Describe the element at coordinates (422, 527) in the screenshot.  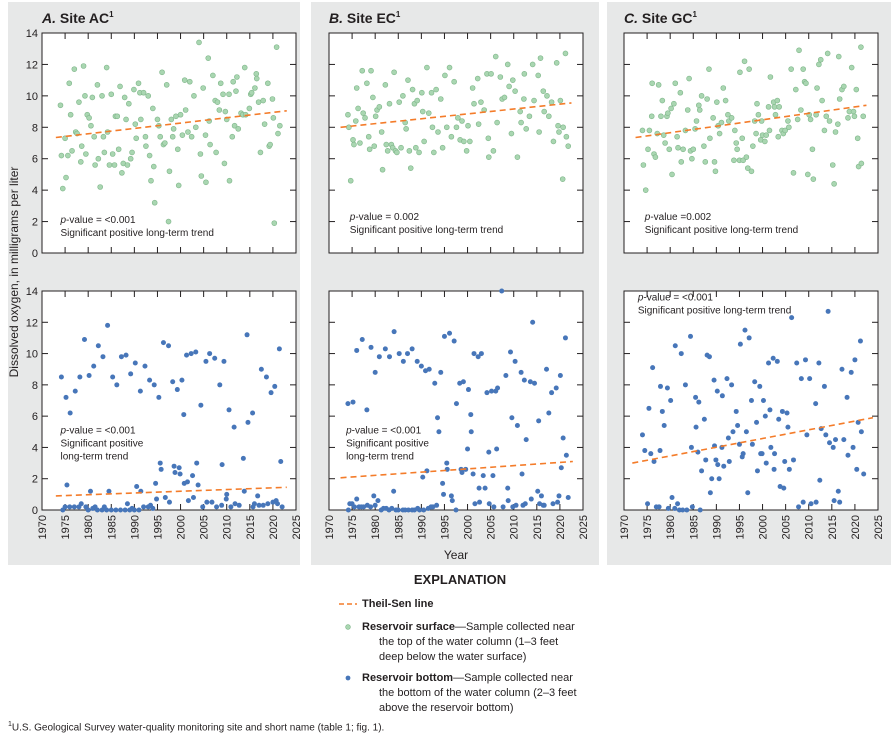
I see `x-tick-label: 1990` at that location.